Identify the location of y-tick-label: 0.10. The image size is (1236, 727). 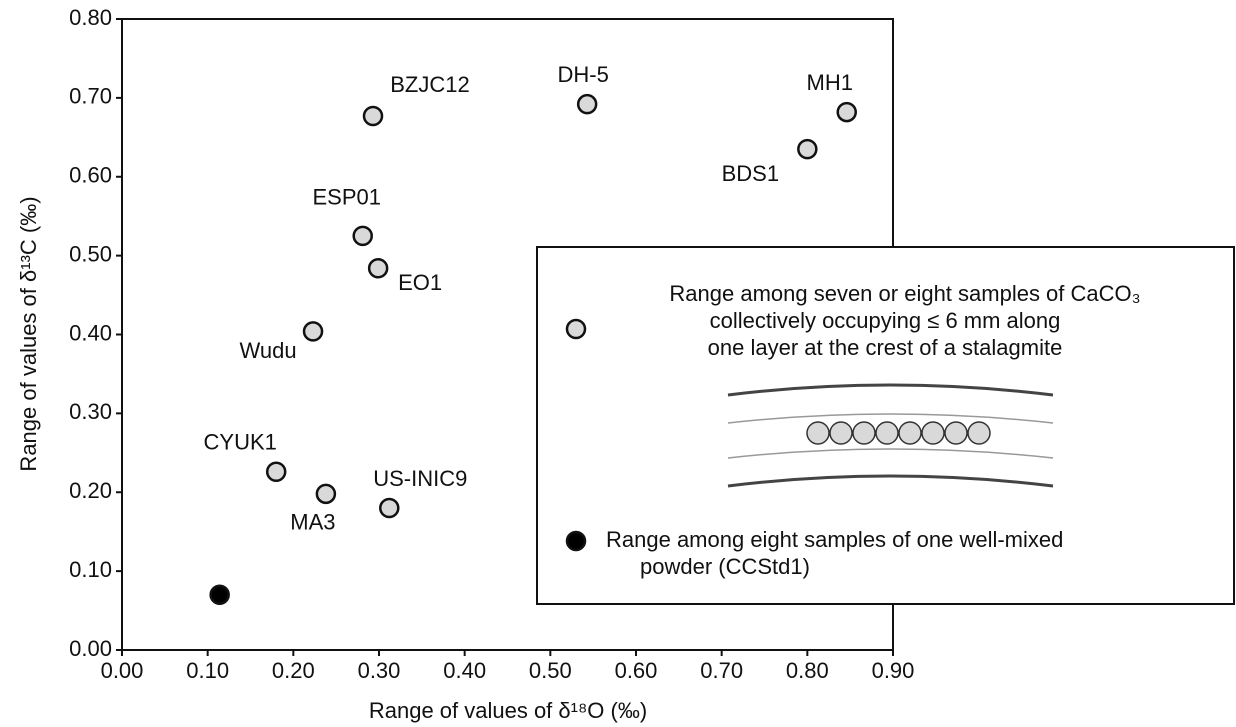
(90, 569).